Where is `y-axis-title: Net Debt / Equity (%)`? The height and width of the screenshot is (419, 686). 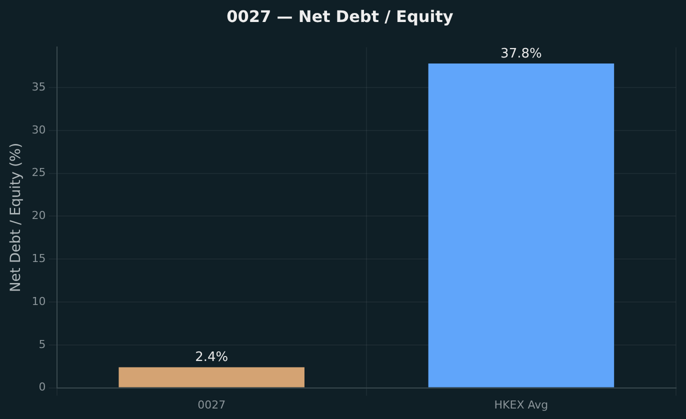
y-axis-title: Net Debt / Equity (%) is located at coordinates (16, 217).